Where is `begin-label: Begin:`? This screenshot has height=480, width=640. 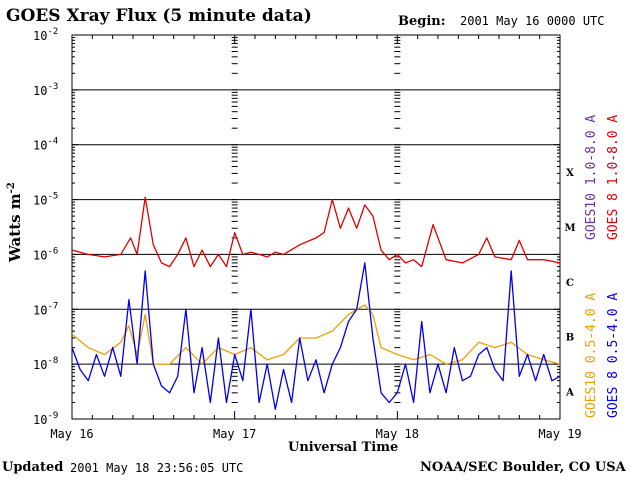
begin-label: Begin: is located at coordinates (422, 21).